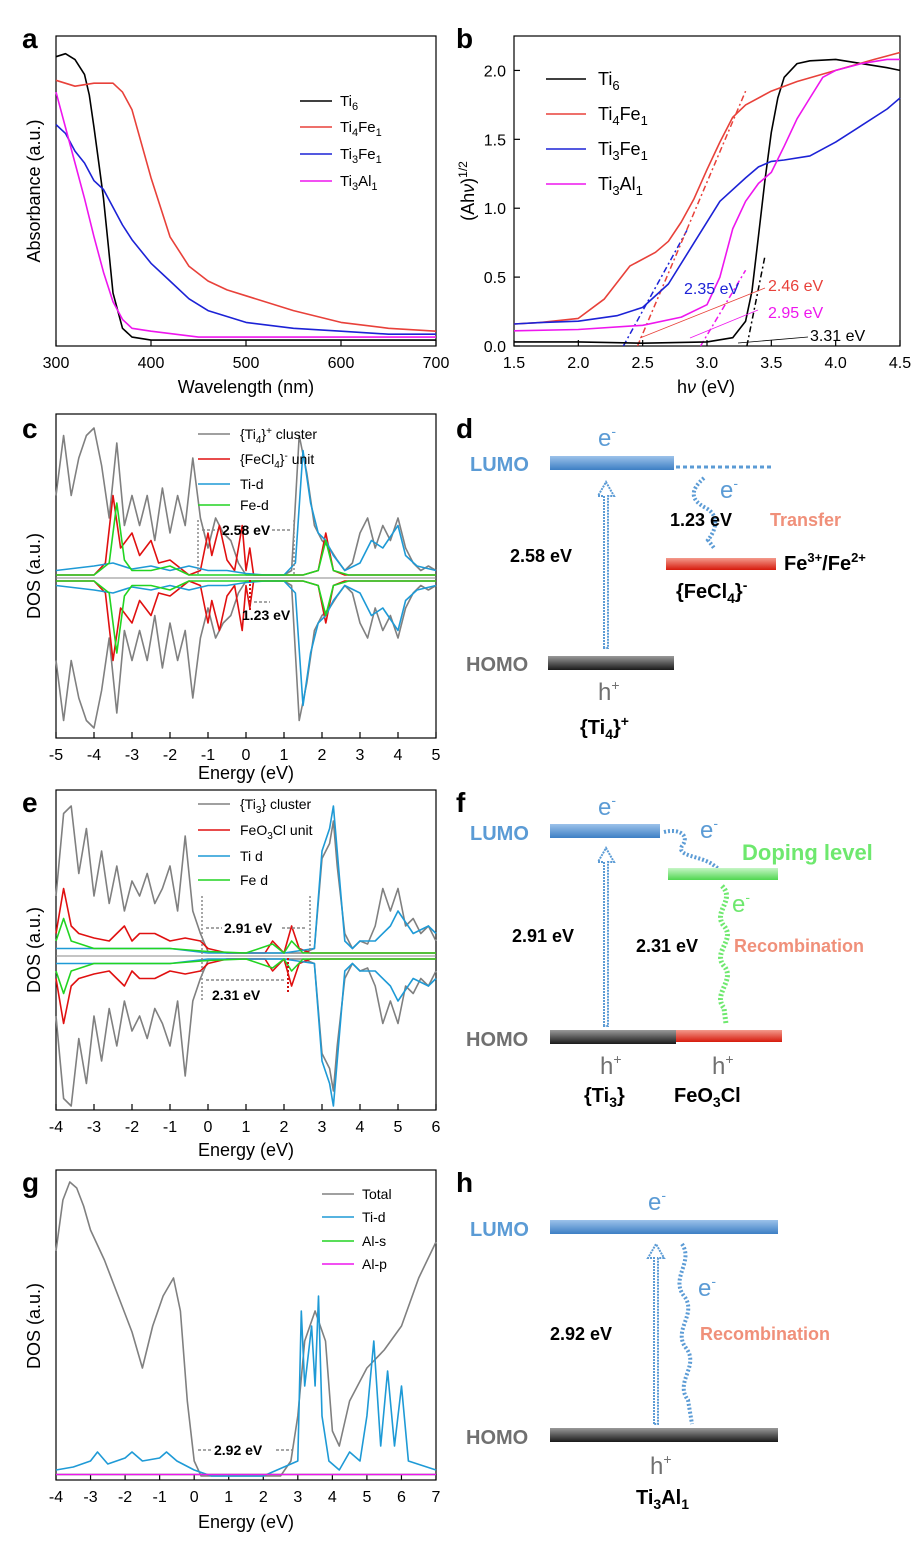 The height and width of the screenshot is (1548, 922). I want to click on doping-label: Doping level, so click(807, 852).